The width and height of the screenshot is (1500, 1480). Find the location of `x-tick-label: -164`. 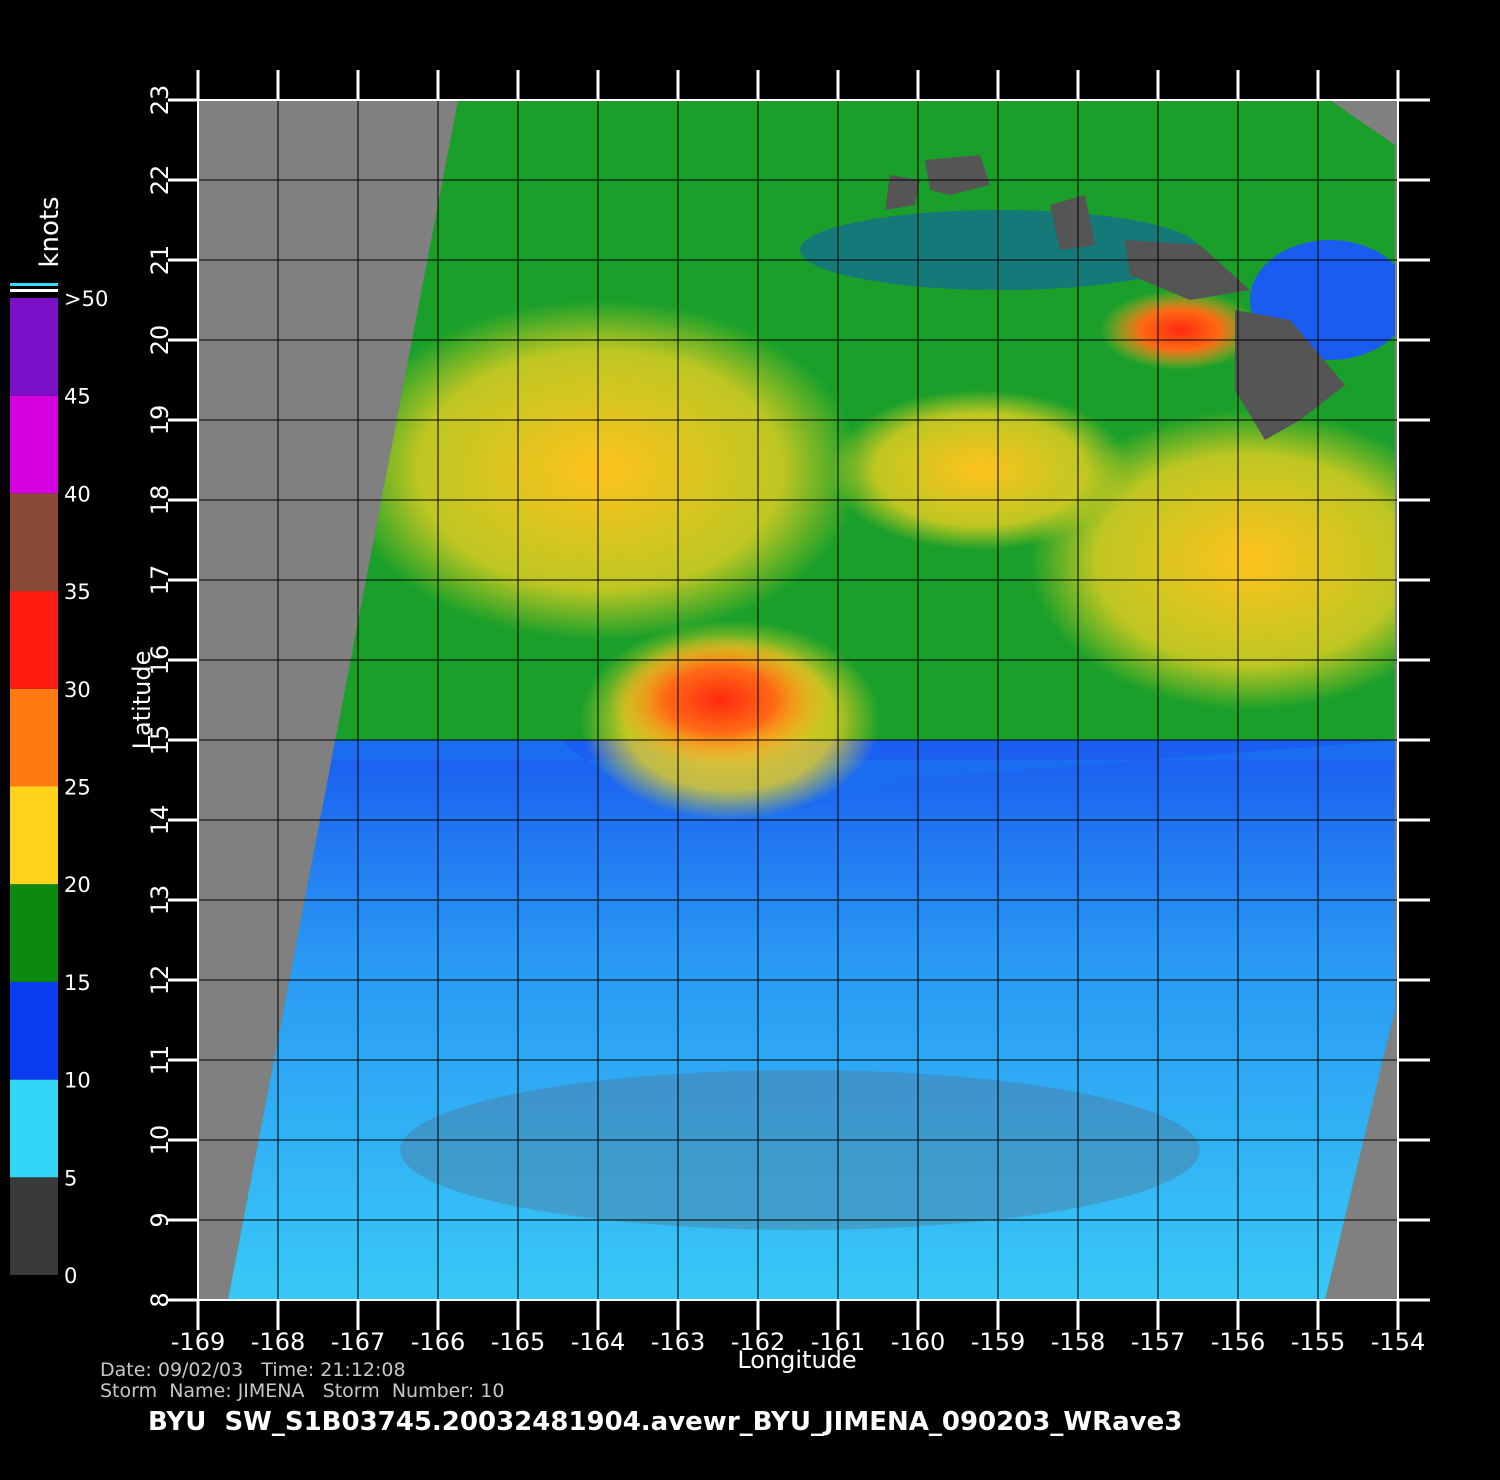

x-tick-label: -164 is located at coordinates (598, 1342).